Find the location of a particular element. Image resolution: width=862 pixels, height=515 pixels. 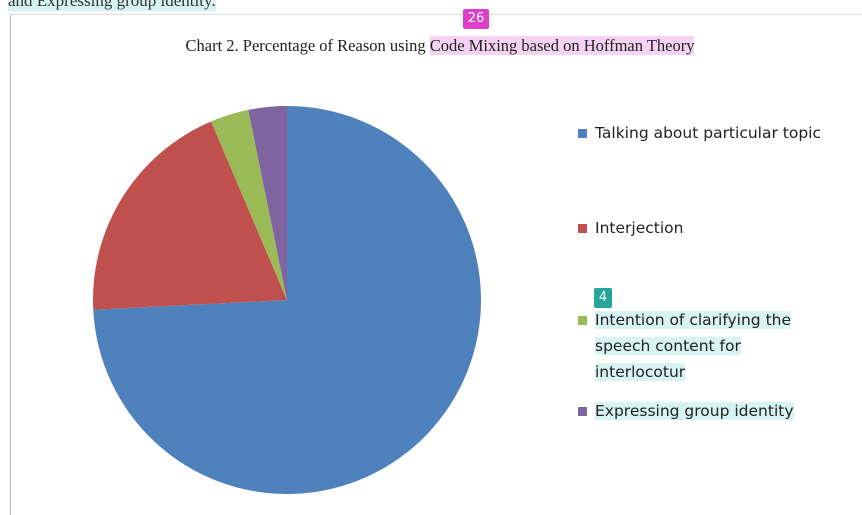

top-text: and Expressing group identity. is located at coordinates (112, 5).